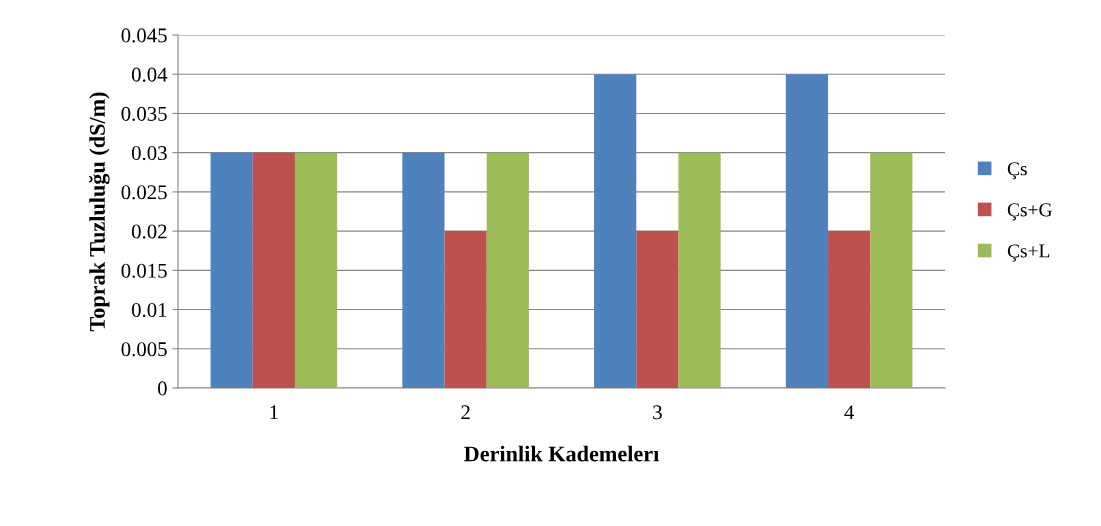 The image size is (1101, 526). What do you see at coordinates (849, 412) in the screenshot?
I see `x-tick-label: 4` at bounding box center [849, 412].